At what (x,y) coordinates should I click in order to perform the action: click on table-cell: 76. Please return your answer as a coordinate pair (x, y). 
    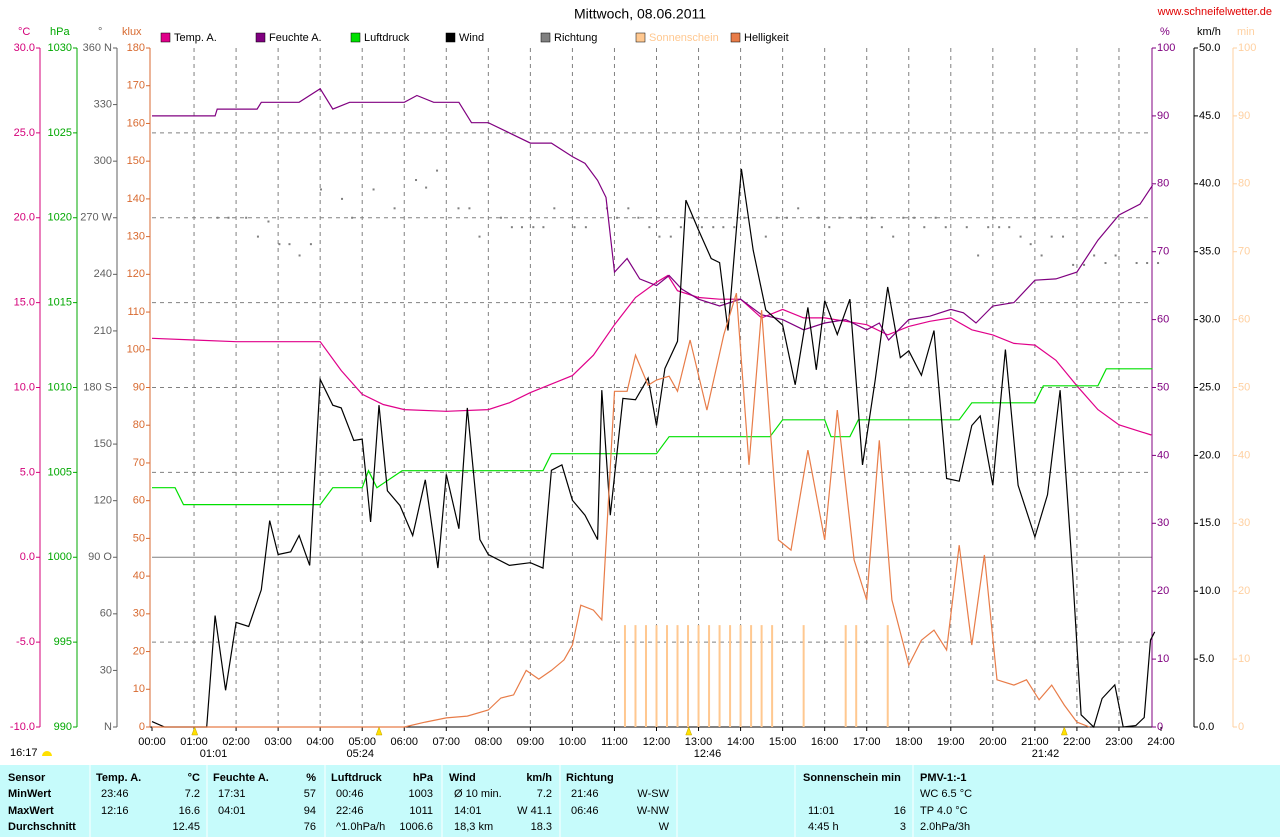
    Looking at the image, I should click on (310, 827).